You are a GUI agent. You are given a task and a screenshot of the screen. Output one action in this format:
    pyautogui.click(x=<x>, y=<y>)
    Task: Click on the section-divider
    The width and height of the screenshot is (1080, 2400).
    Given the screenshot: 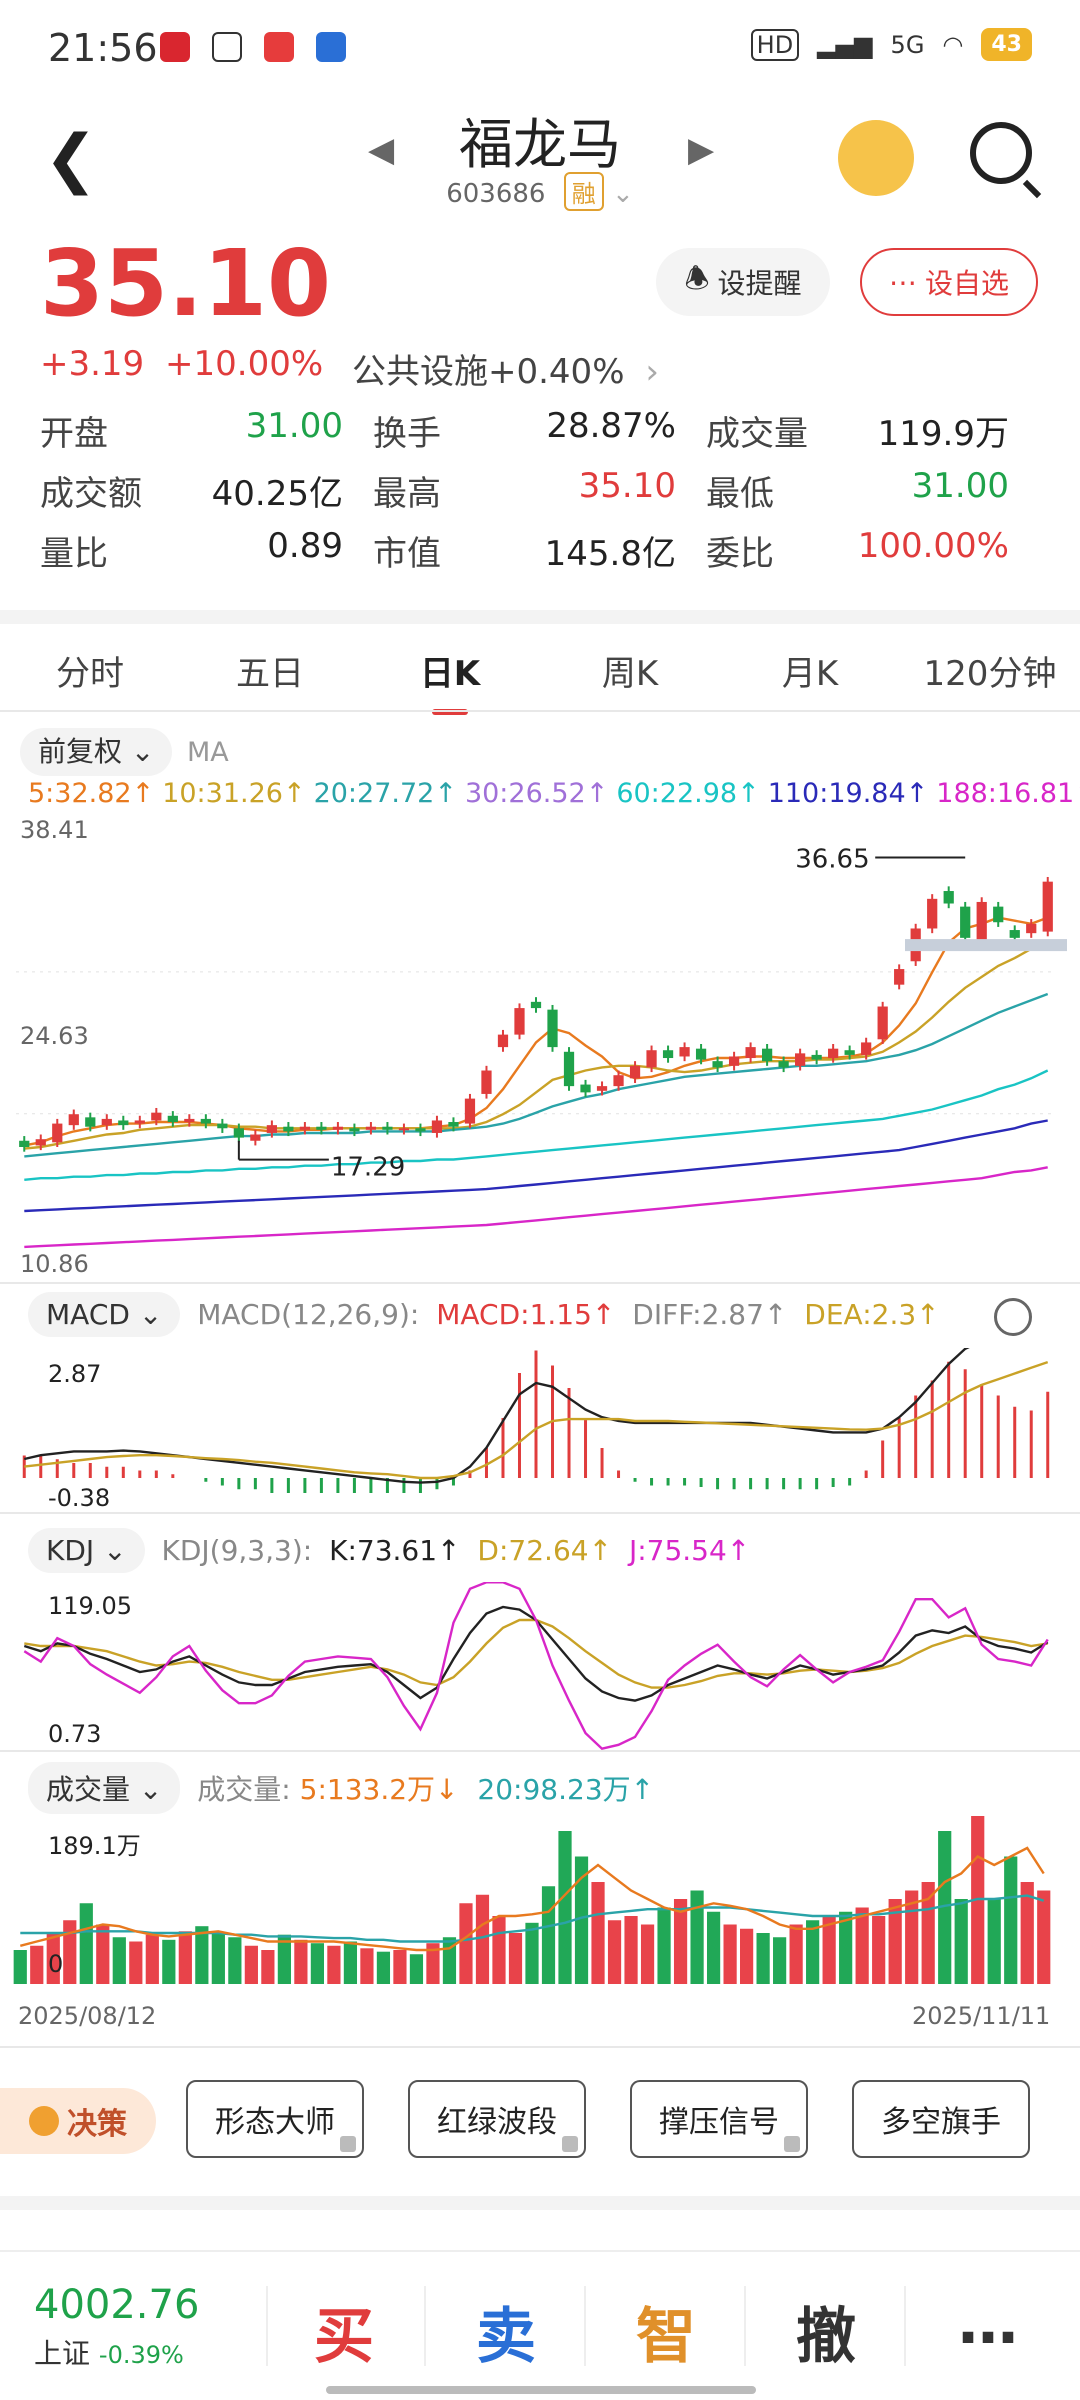 What is the action you would take?
    pyautogui.click(x=540, y=617)
    